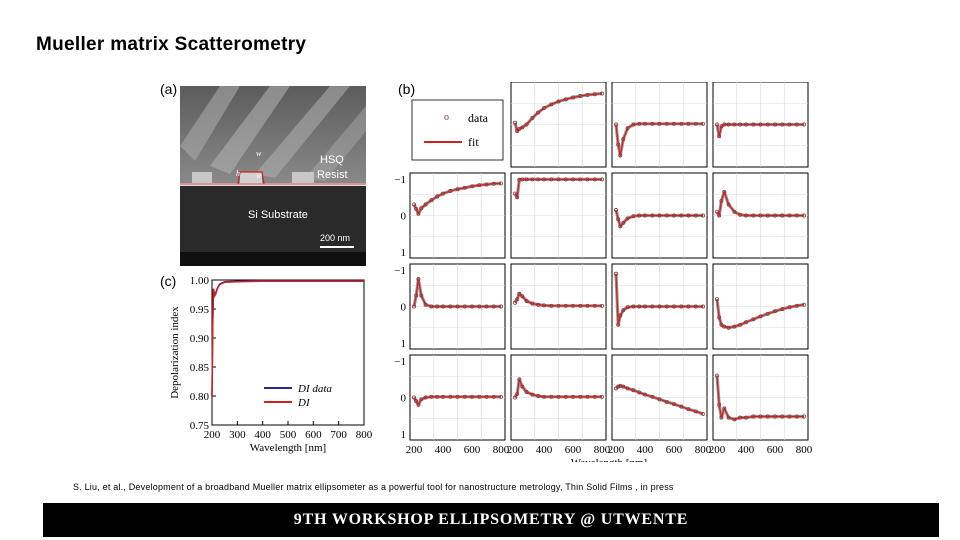 The width and height of the screenshot is (960, 540). What do you see at coordinates (169, 89) in the screenshot?
I see `panel-a-letter: (a)` at bounding box center [169, 89].